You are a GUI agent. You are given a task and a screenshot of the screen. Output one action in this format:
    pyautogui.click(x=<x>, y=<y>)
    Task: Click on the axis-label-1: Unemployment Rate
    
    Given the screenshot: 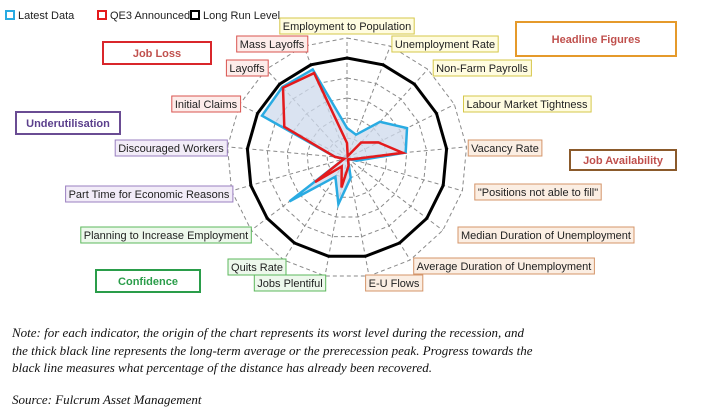 What is the action you would take?
    pyautogui.click(x=445, y=44)
    